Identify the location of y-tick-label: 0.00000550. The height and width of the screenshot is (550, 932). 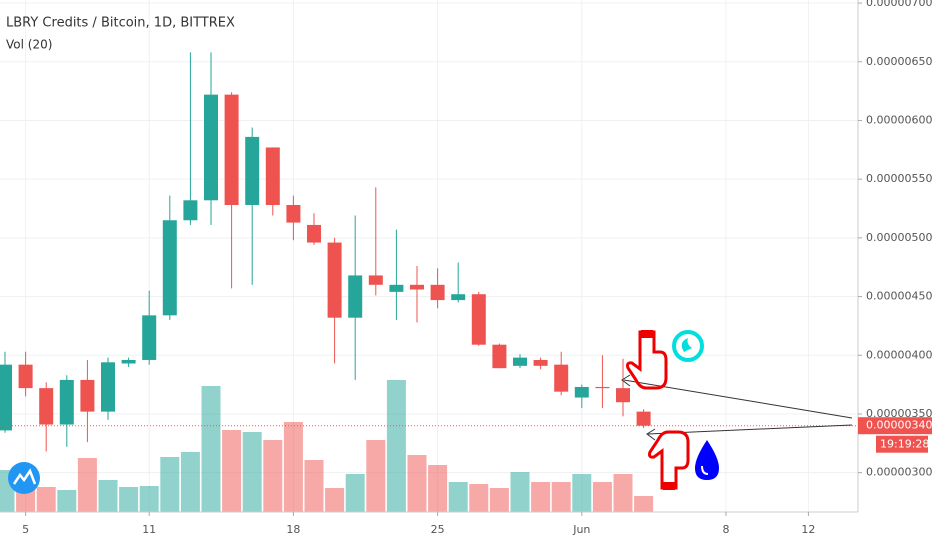
(899, 178).